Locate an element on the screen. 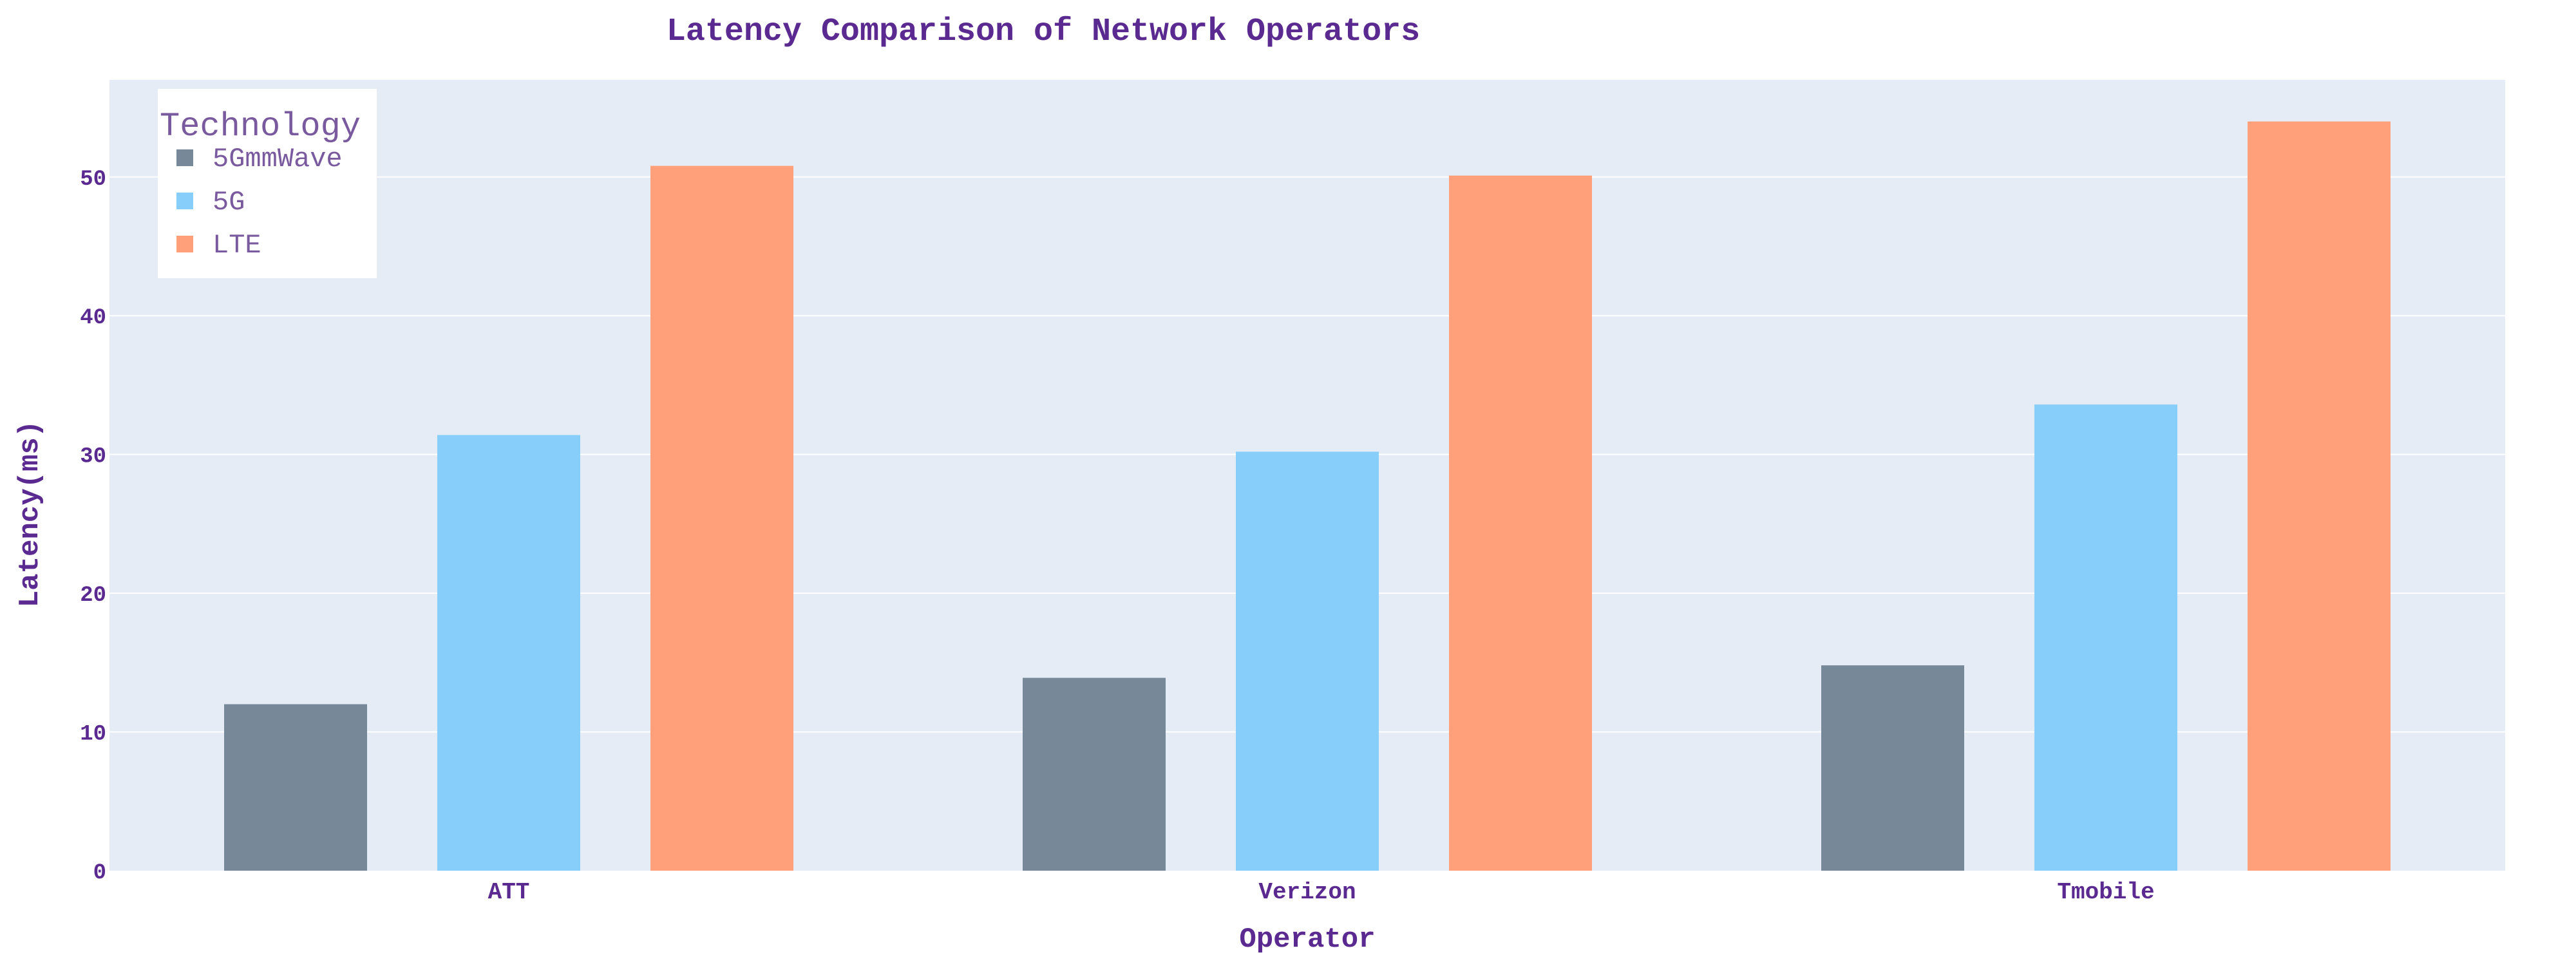 The height and width of the screenshot is (966, 2576). bar-lte-verizon is located at coordinates (1521, 523).